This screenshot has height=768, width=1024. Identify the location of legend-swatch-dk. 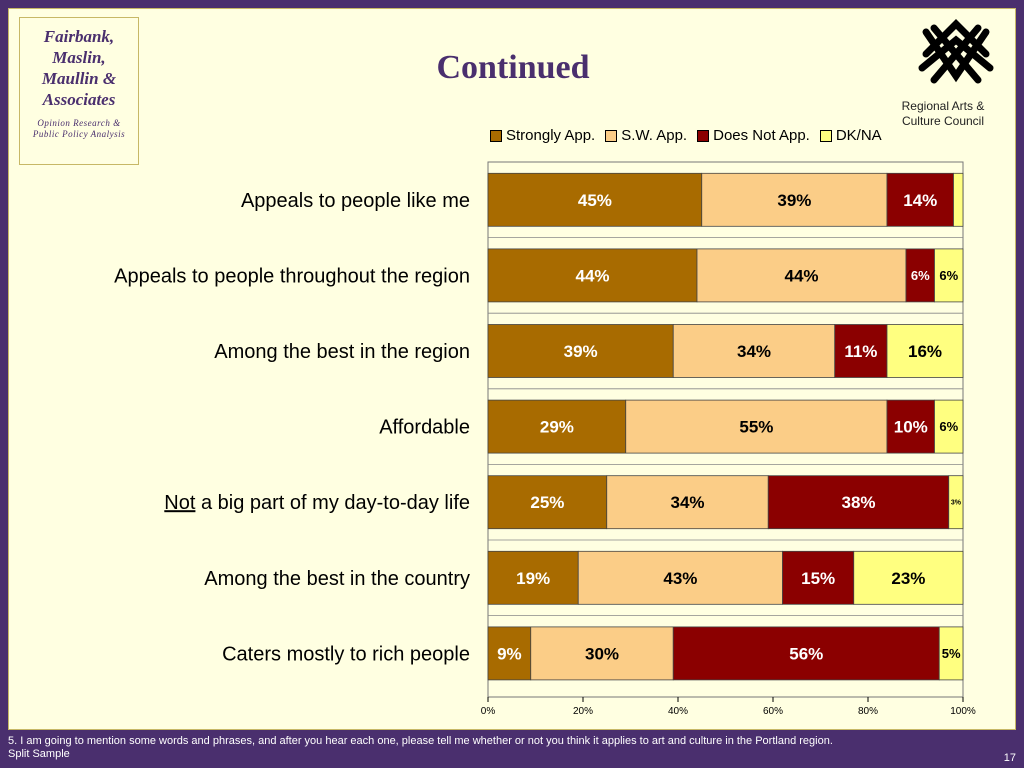
(825, 135).